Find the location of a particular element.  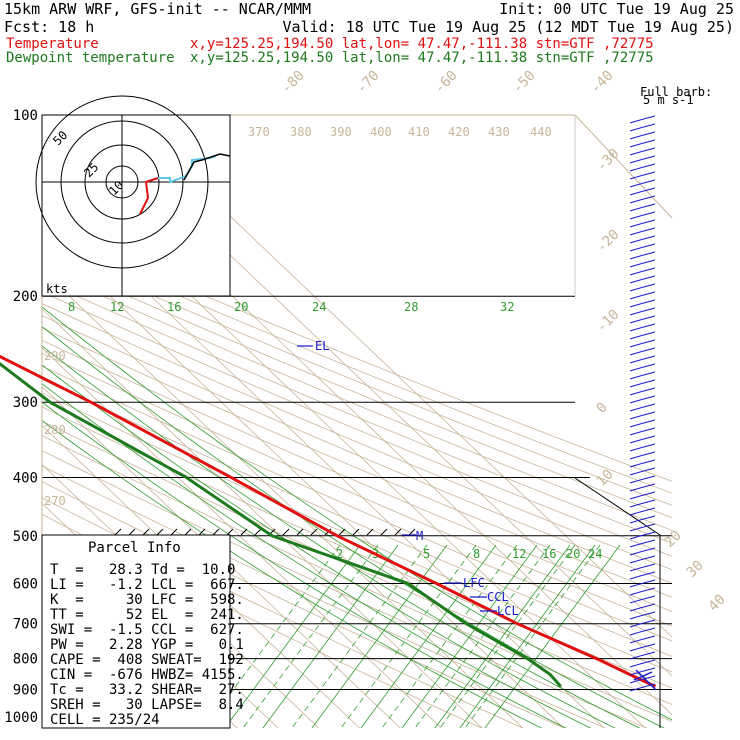

lower-mixing-dash is located at coordinates (482, 636).